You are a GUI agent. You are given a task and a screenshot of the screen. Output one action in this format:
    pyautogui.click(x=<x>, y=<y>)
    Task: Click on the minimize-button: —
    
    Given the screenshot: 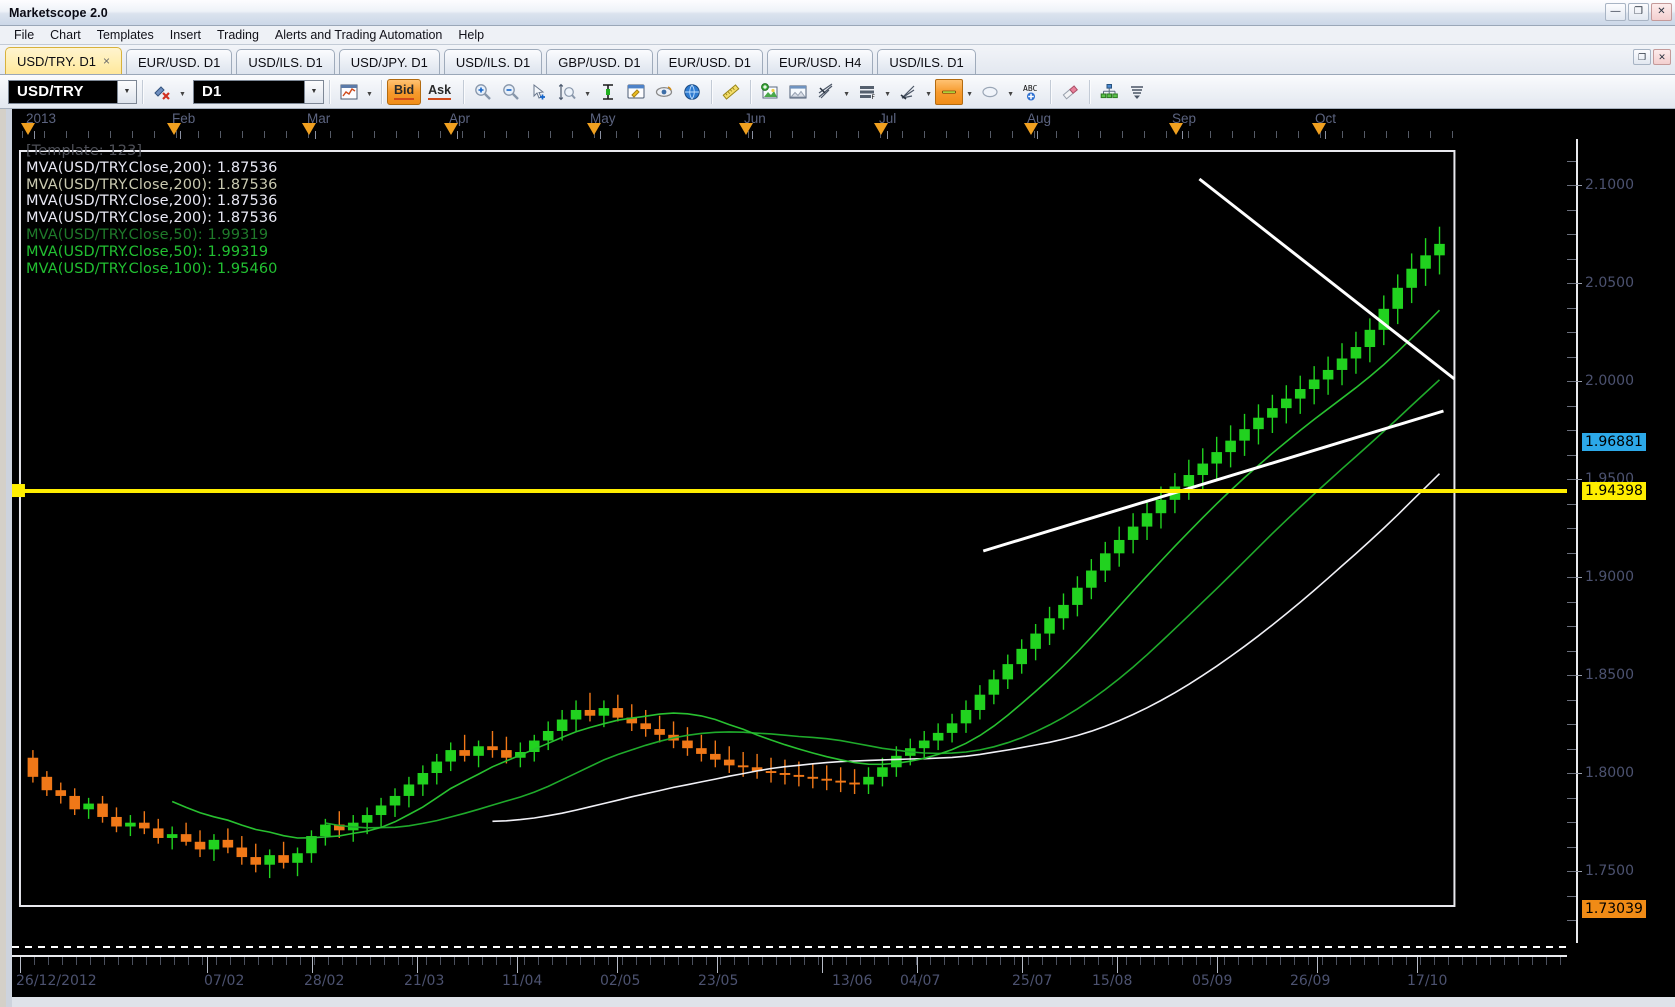 What is the action you would take?
    pyautogui.click(x=1615, y=12)
    